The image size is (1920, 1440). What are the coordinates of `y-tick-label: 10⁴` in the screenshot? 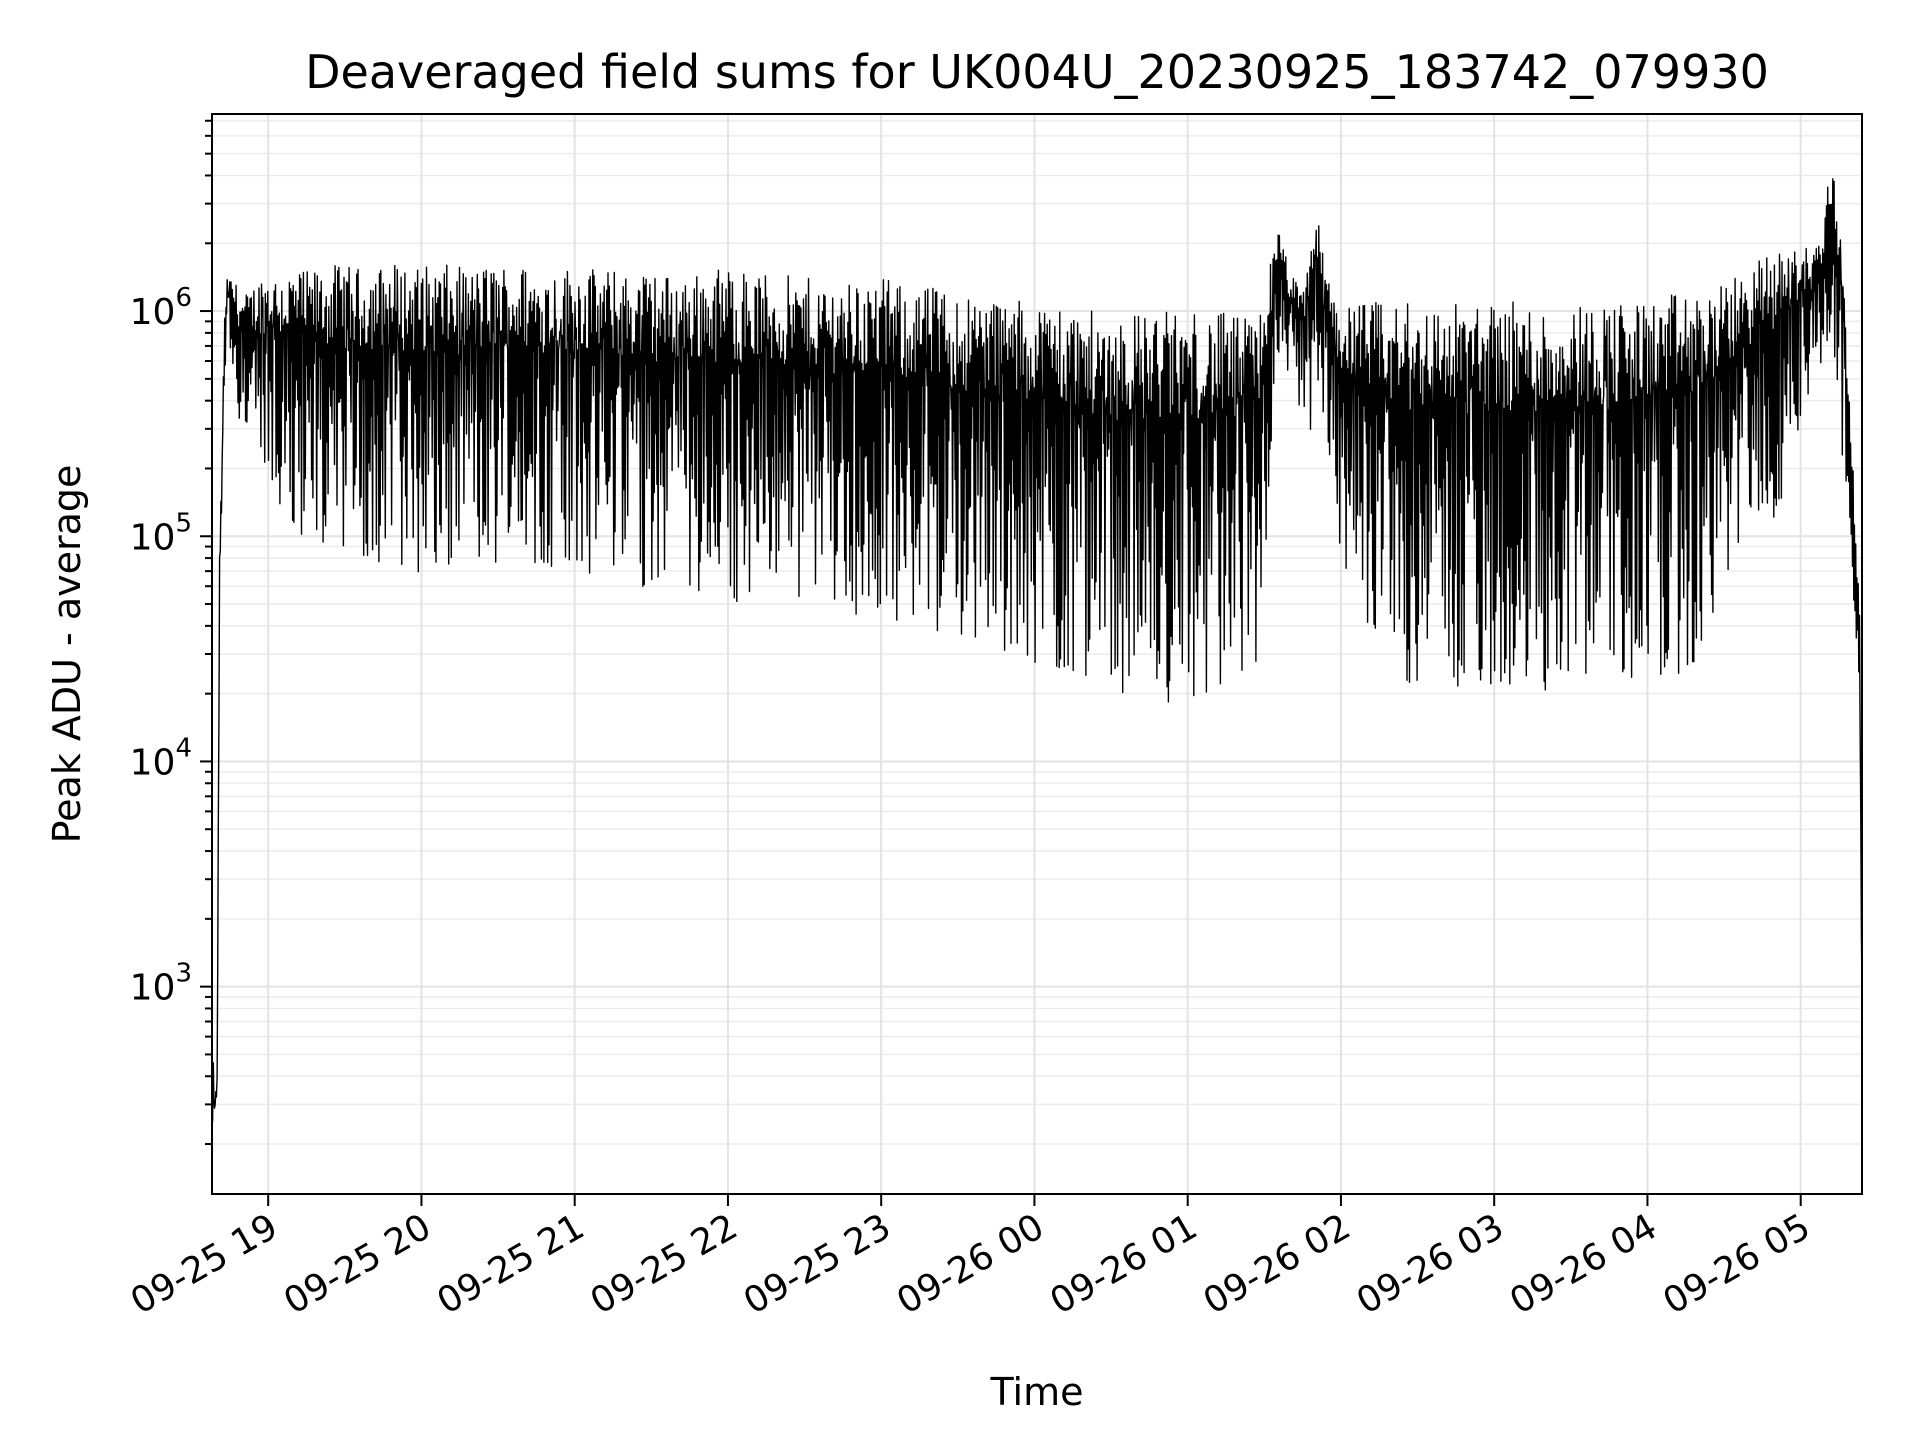 It's located at (161, 758).